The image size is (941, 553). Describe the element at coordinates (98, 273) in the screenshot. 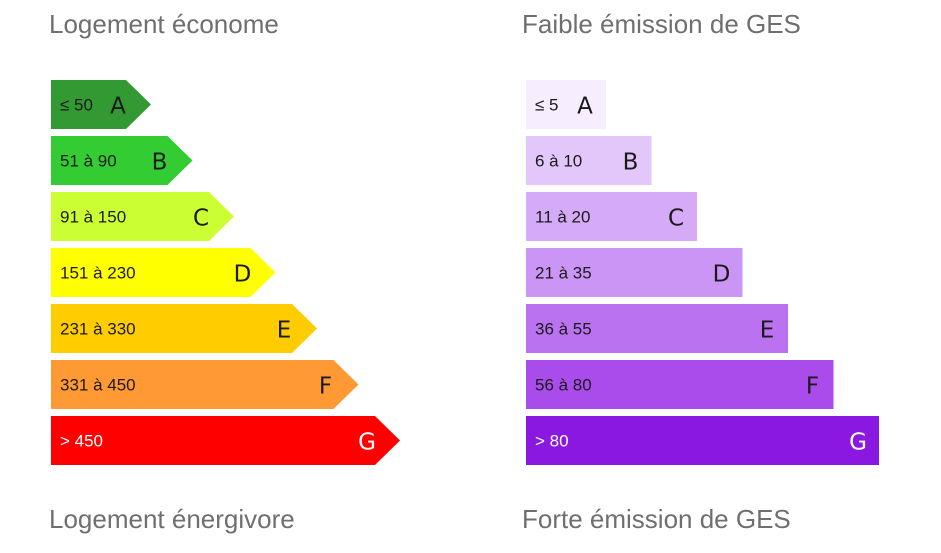

I see `energy-range-label-d: 151 à 230` at that location.